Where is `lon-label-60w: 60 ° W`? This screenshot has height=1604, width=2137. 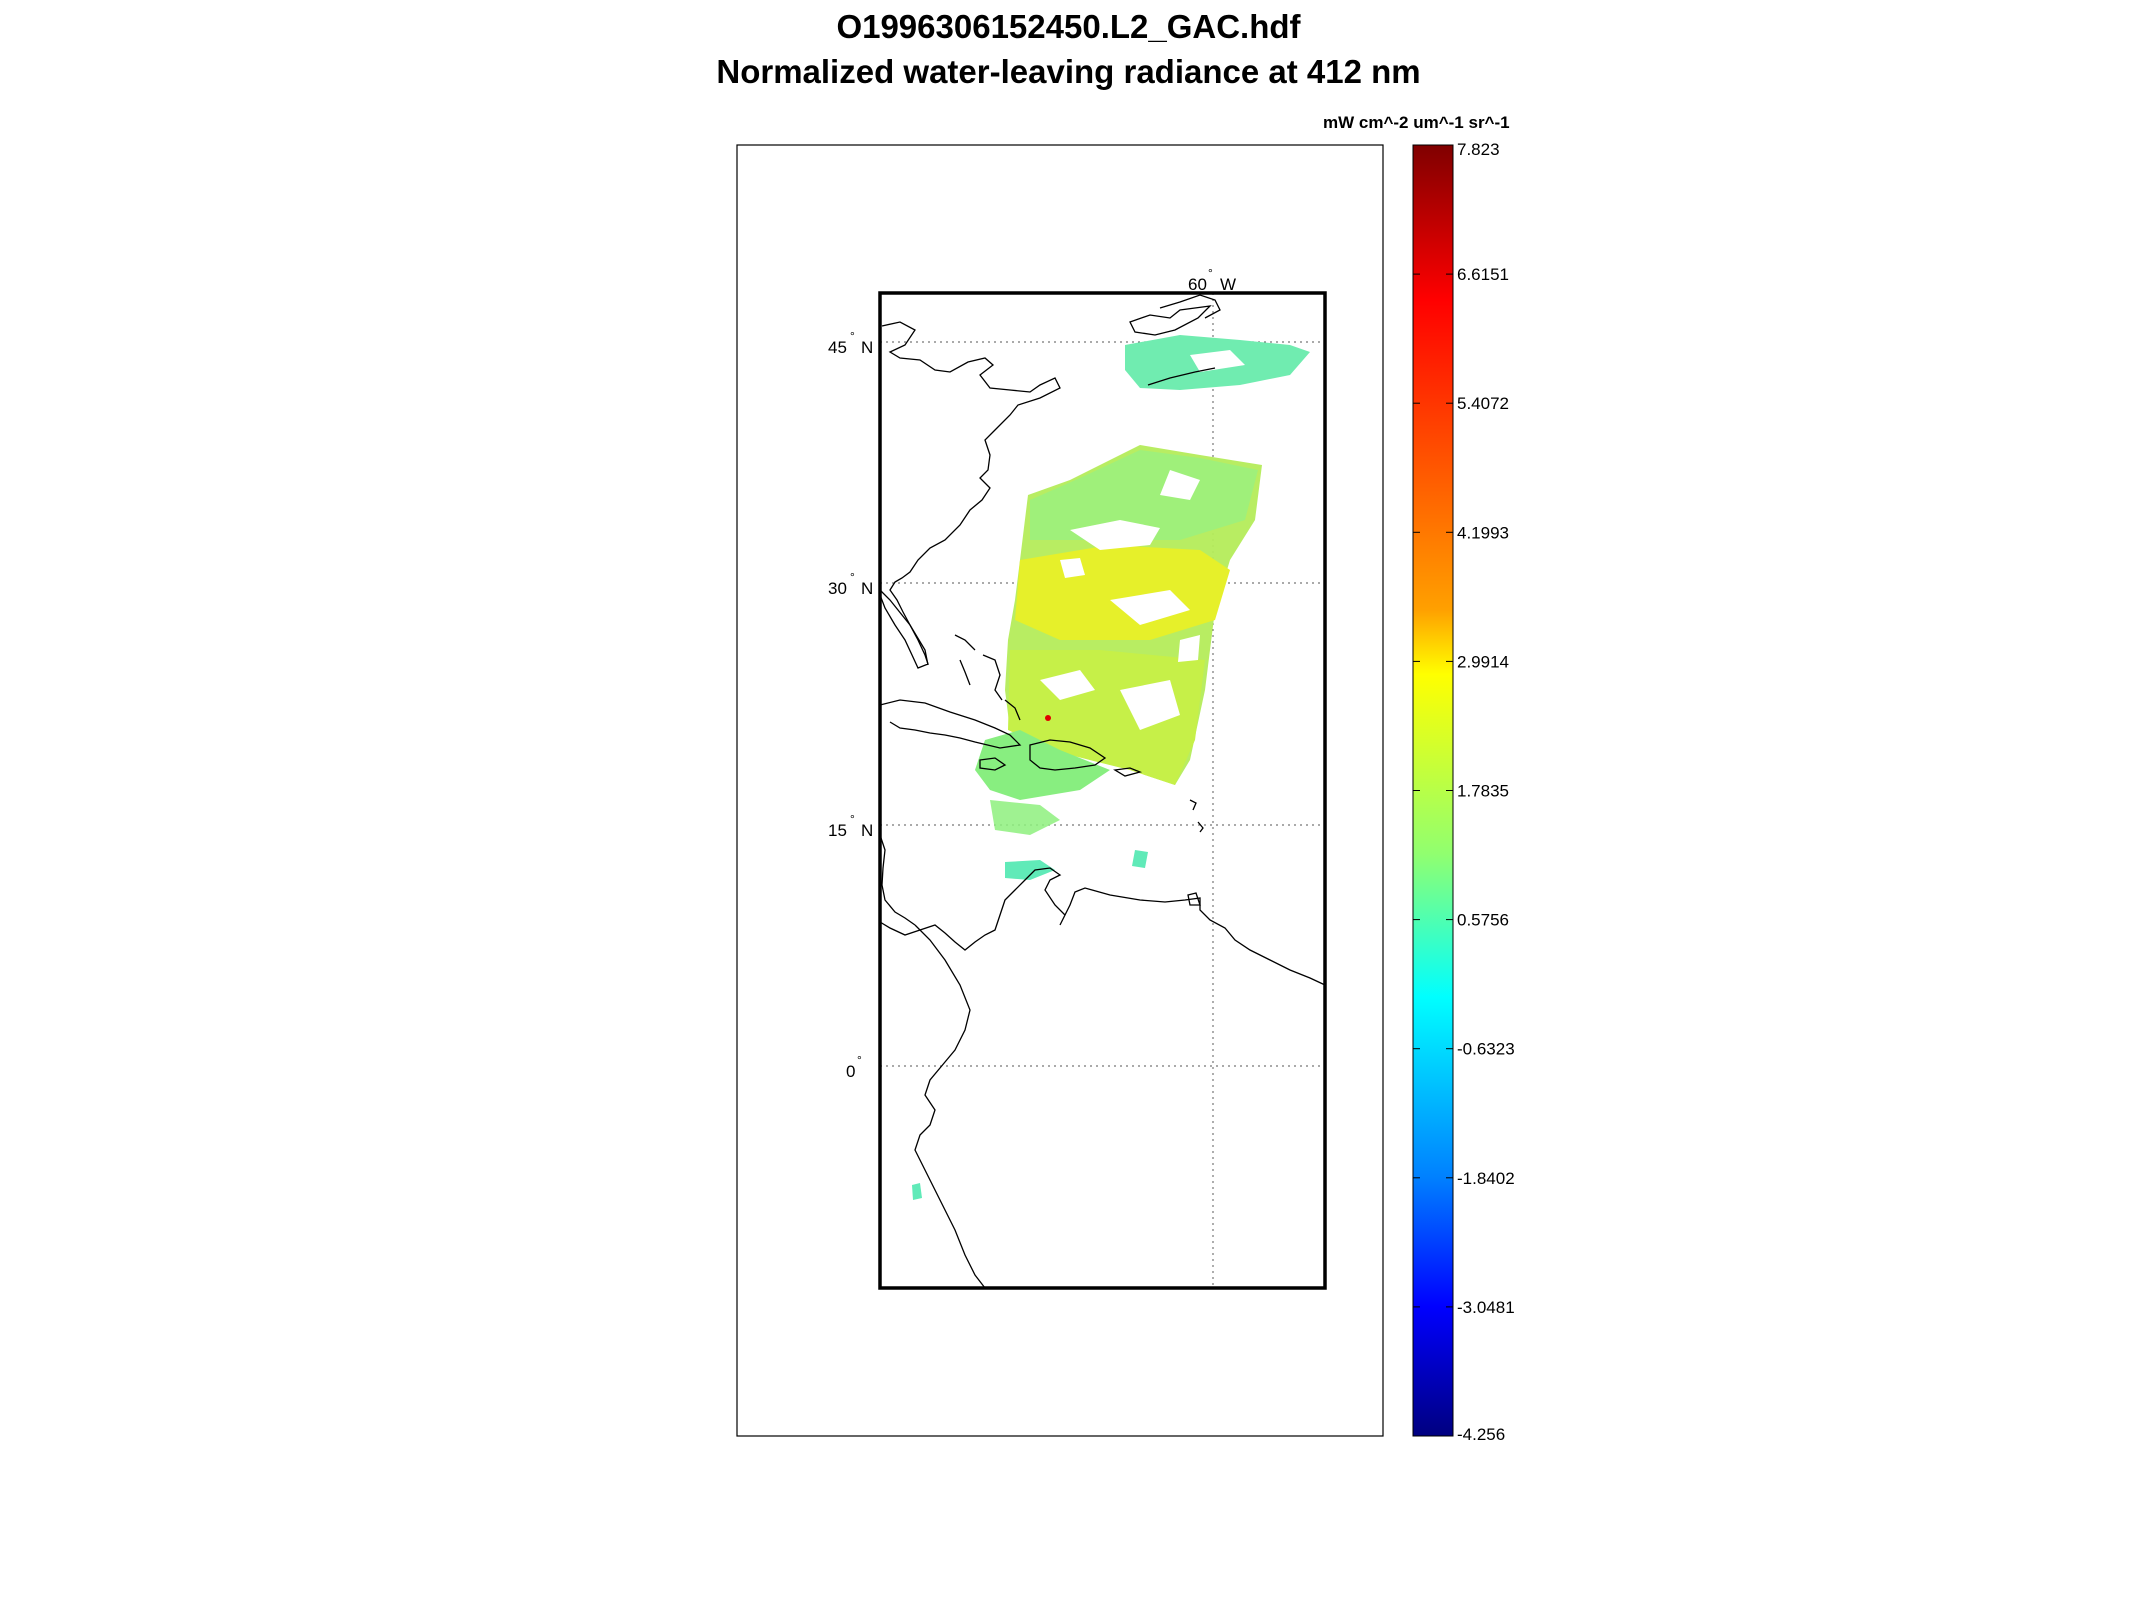
lon-label-60w: 60 ° W is located at coordinates (1212, 280).